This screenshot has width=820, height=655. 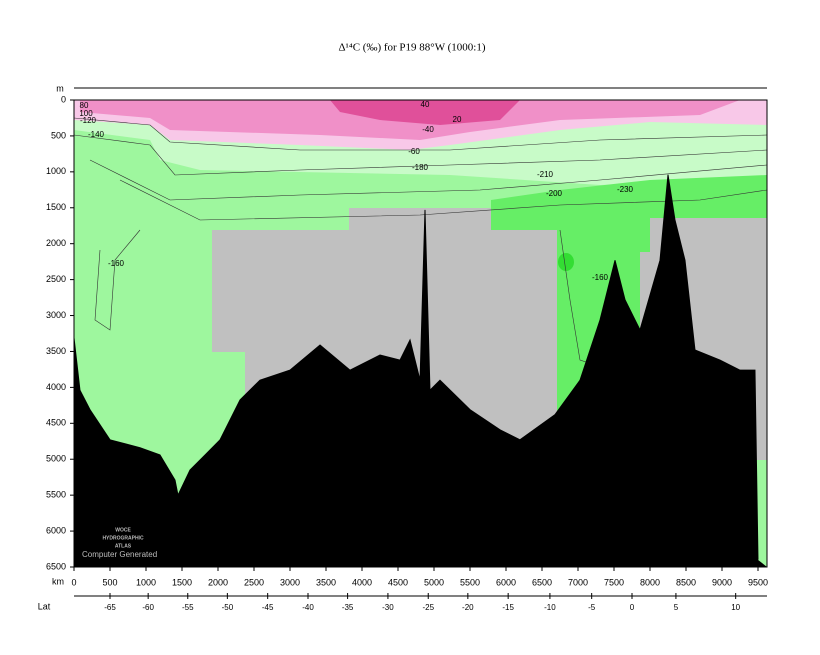 I want to click on y-tick-label: 0, so click(x=63, y=99).